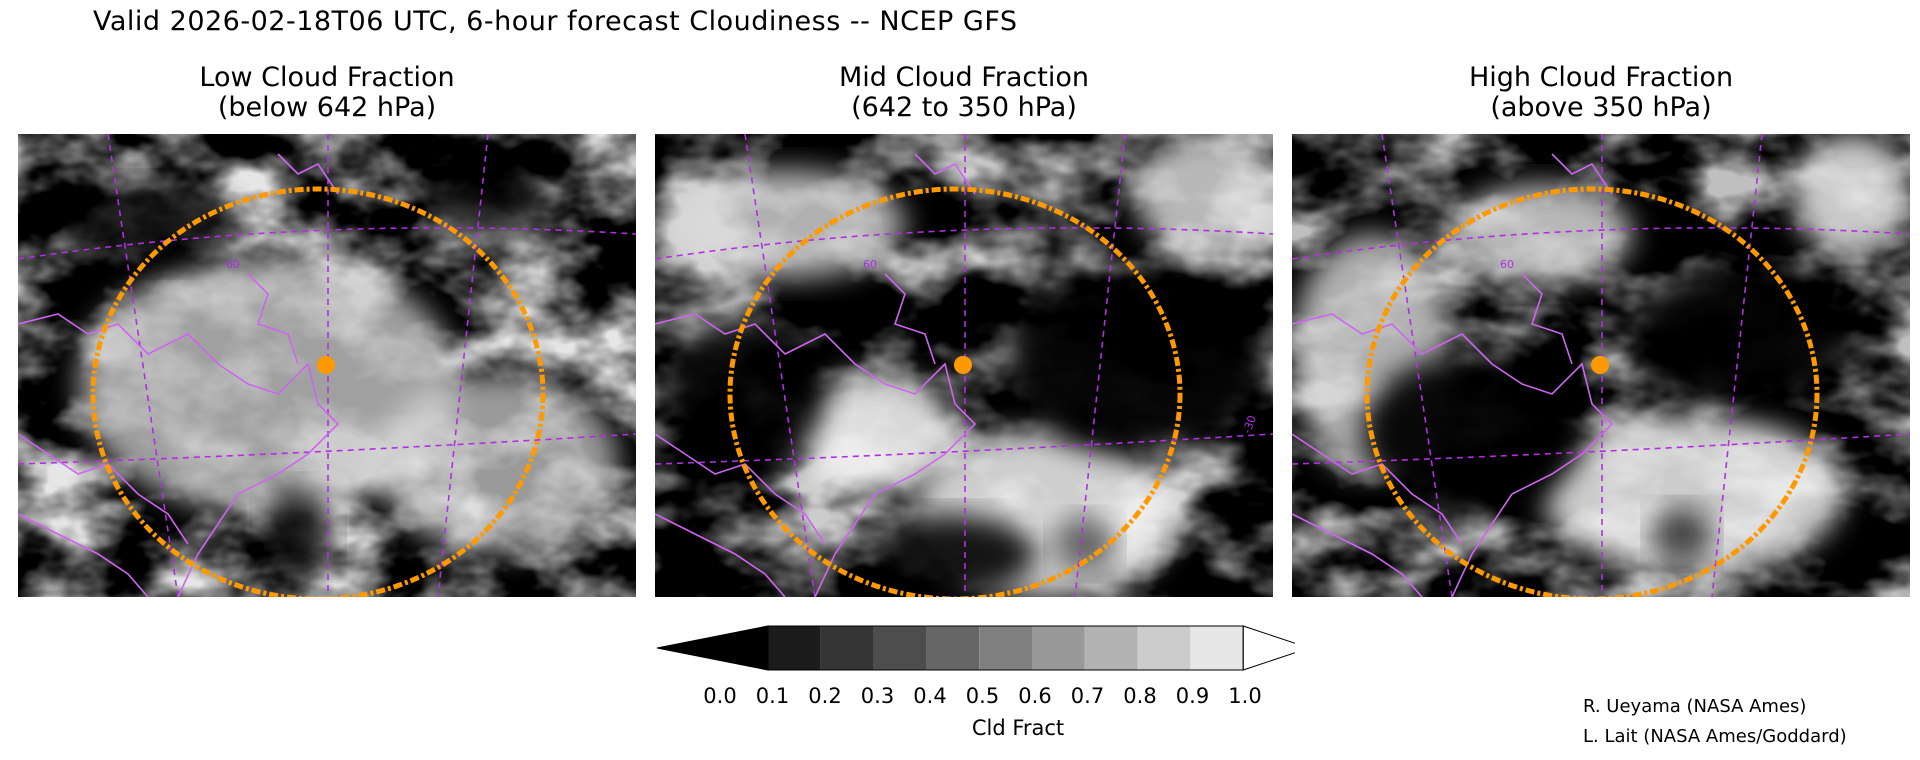  I want to click on location-marker-low, so click(326, 365).